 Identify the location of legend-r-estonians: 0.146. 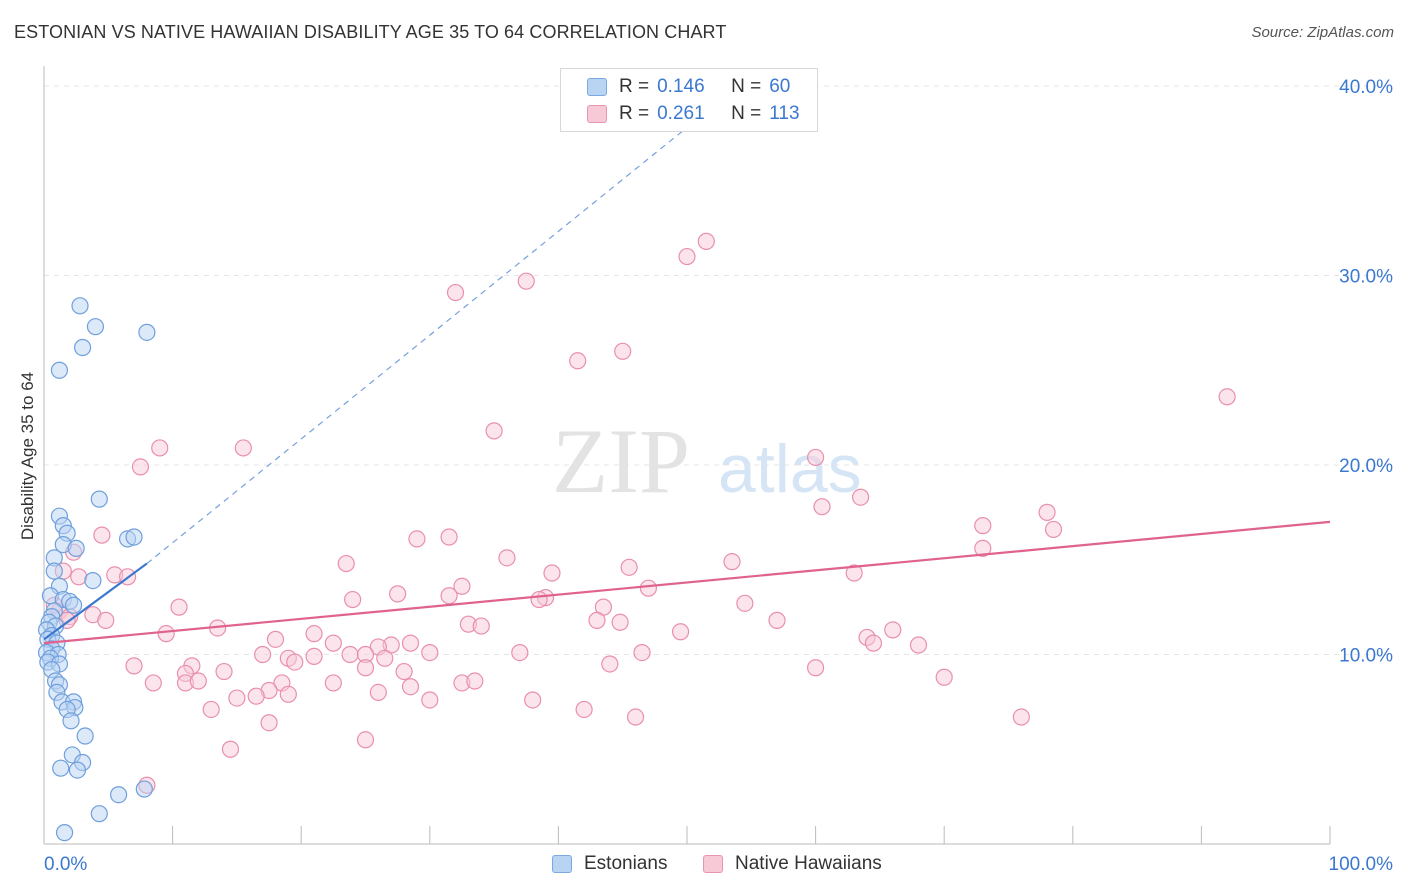
(681, 86).